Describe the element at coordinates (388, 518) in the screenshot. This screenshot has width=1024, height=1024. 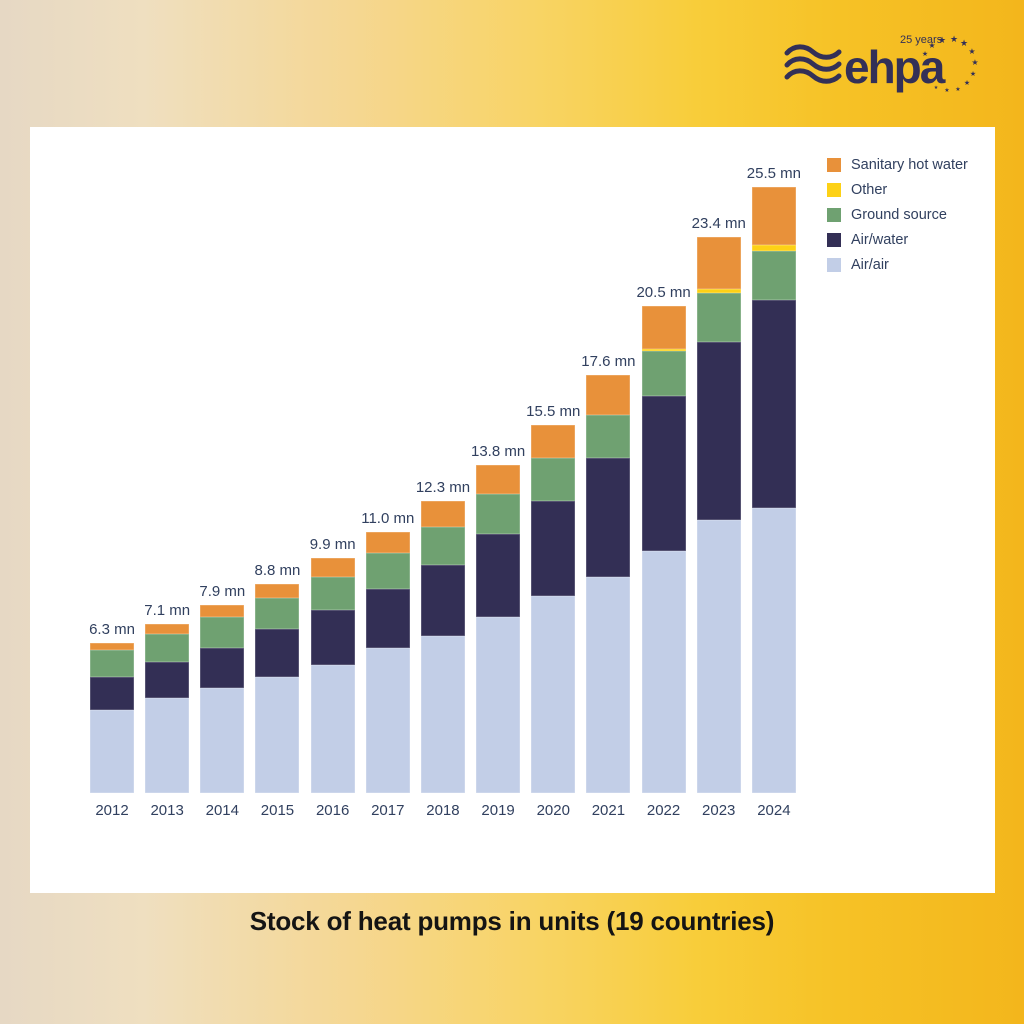
I see `bar-total-label-2017: 11.0 mn` at that location.